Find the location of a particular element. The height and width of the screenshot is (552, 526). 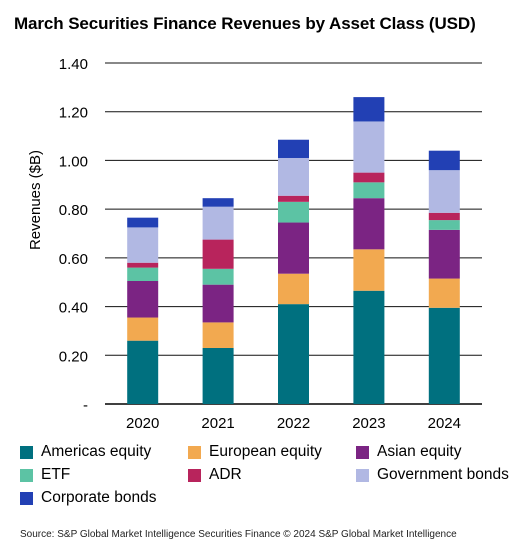

bar-segment-asian-equity-2020 is located at coordinates (143, 299).